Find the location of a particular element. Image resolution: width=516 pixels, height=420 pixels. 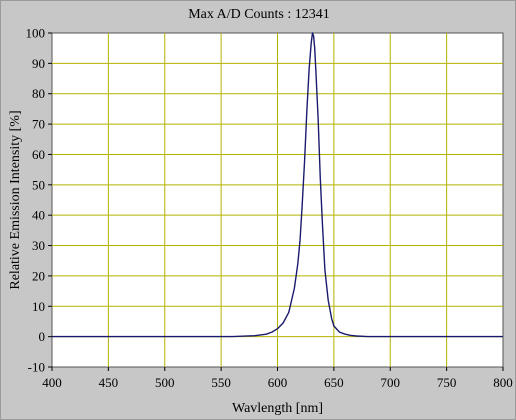

y-tick-label: 10 is located at coordinates (38, 306).